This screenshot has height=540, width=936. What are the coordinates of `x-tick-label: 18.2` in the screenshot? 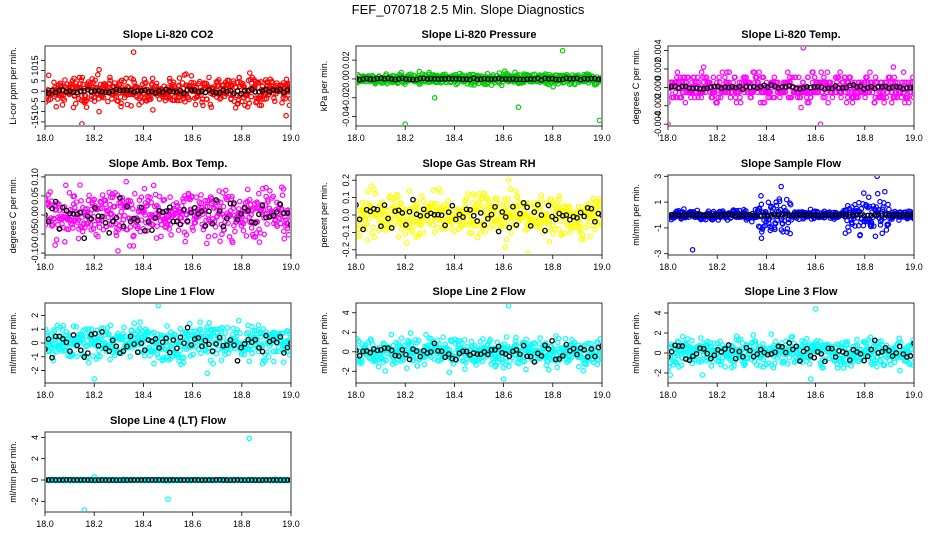 It's located at (94, 395).